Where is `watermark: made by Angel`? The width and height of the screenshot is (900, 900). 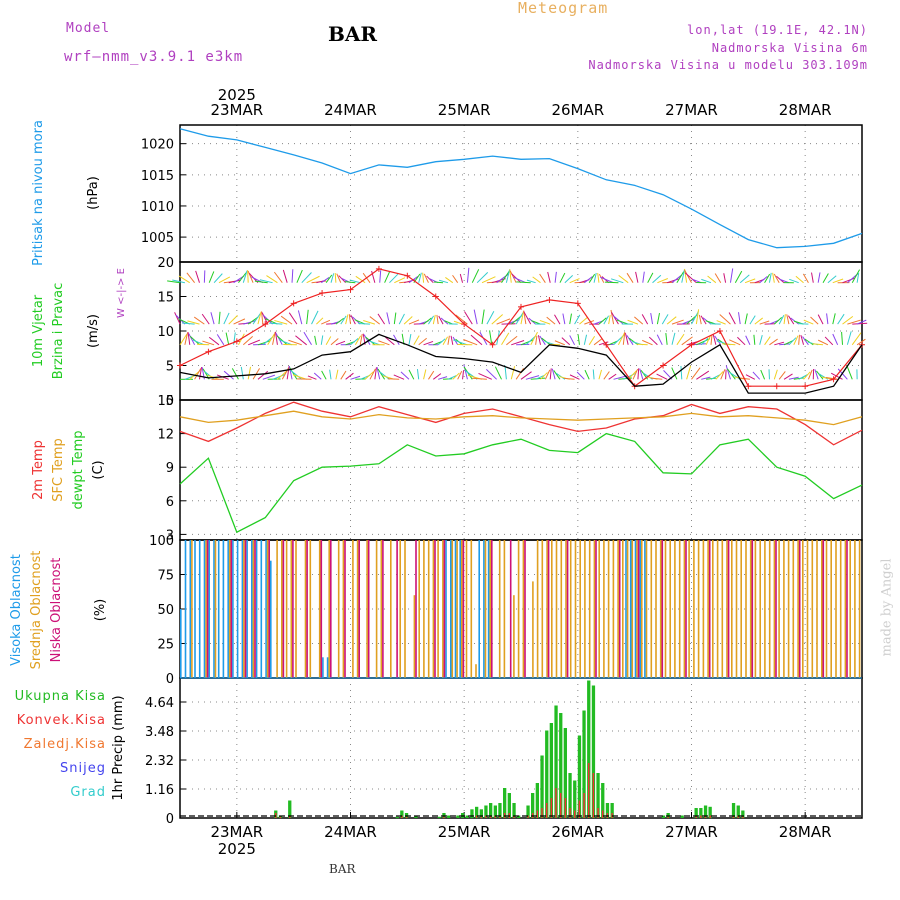
watermark: made by Angel is located at coordinates (887, 607).